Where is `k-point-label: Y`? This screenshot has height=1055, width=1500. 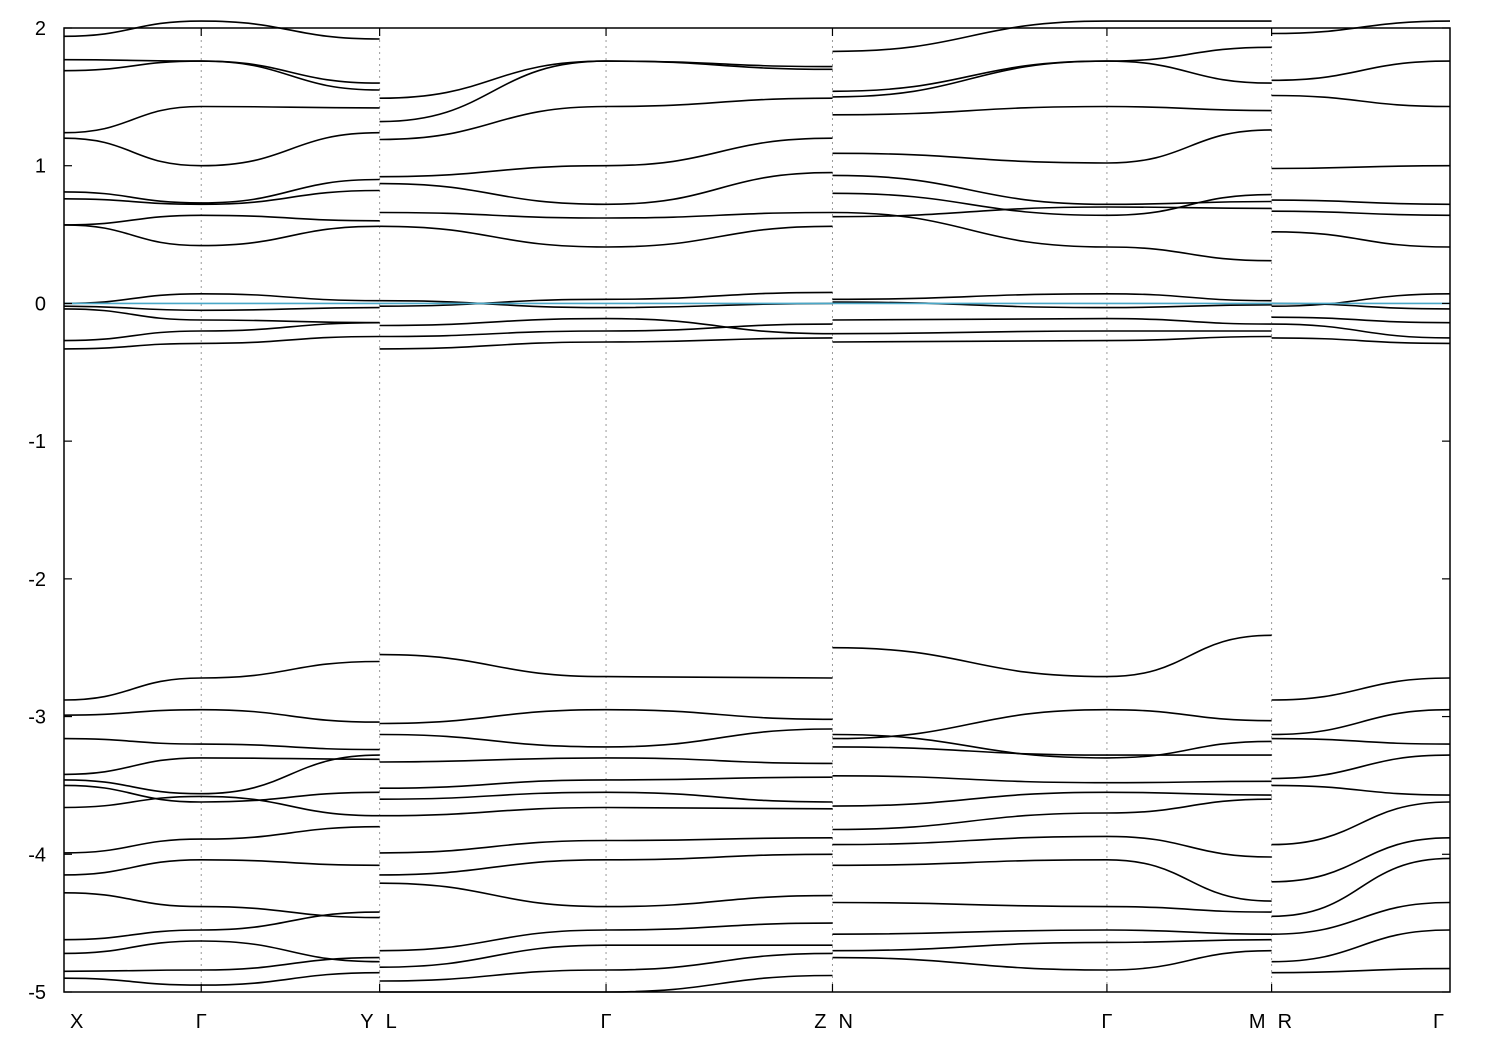 k-point-label: Y is located at coordinates (366, 1022).